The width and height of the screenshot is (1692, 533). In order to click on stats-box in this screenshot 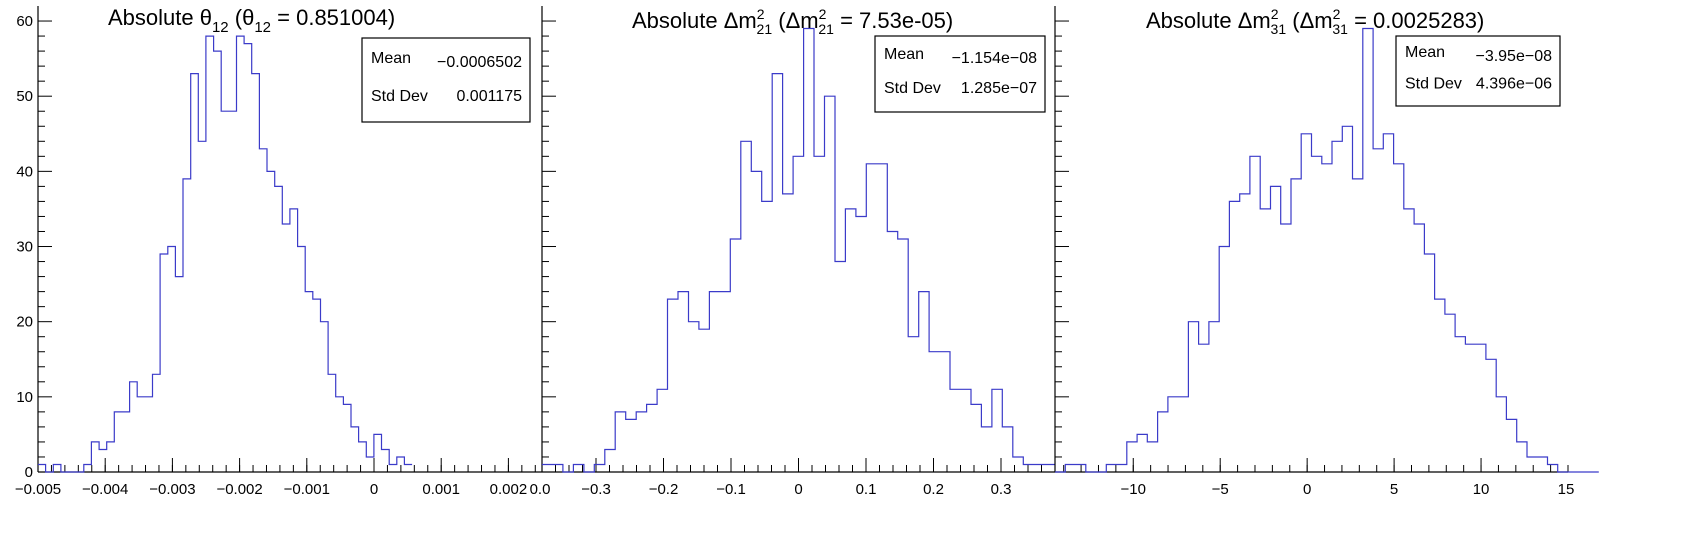, I will do `click(1478, 71)`.